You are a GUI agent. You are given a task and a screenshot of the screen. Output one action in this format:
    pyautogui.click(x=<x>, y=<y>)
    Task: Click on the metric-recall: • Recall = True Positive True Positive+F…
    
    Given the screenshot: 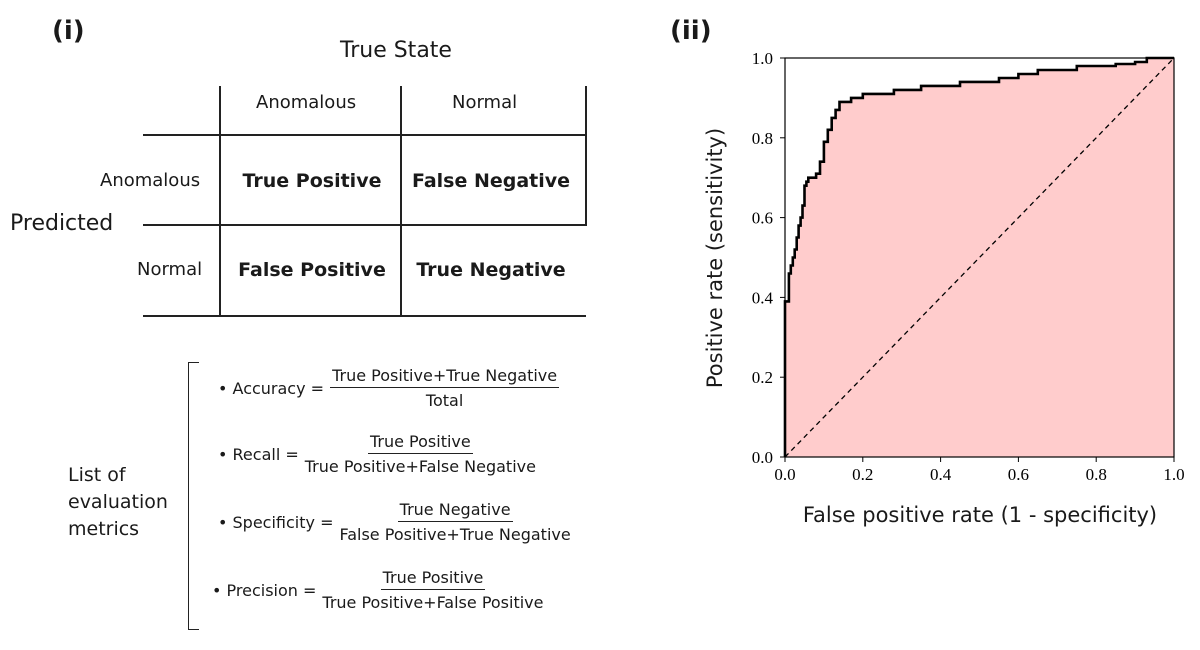 What is the action you would take?
    pyautogui.click(x=377, y=454)
    